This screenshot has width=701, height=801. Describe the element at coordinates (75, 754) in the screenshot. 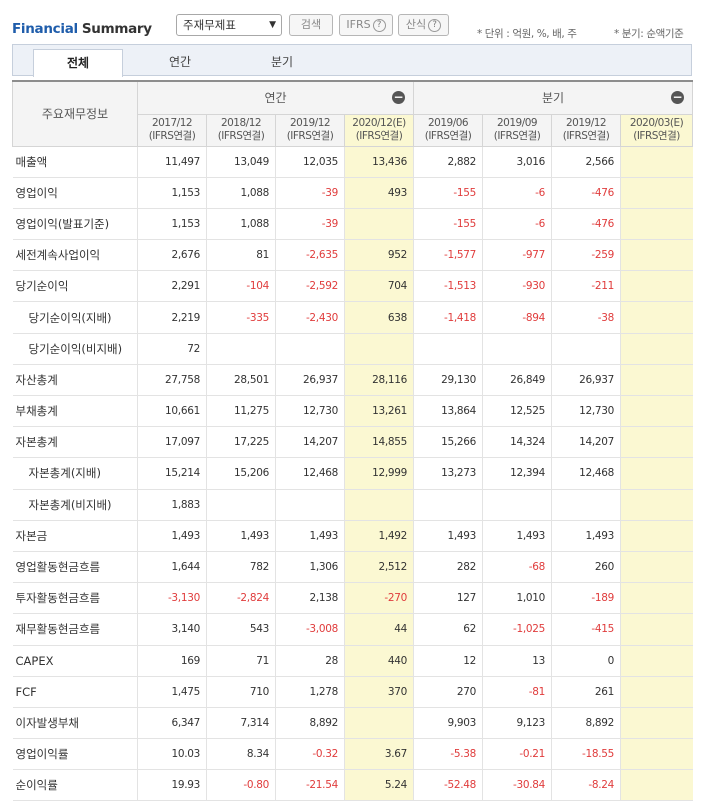

I see `row-label: 영업이익률` at that location.